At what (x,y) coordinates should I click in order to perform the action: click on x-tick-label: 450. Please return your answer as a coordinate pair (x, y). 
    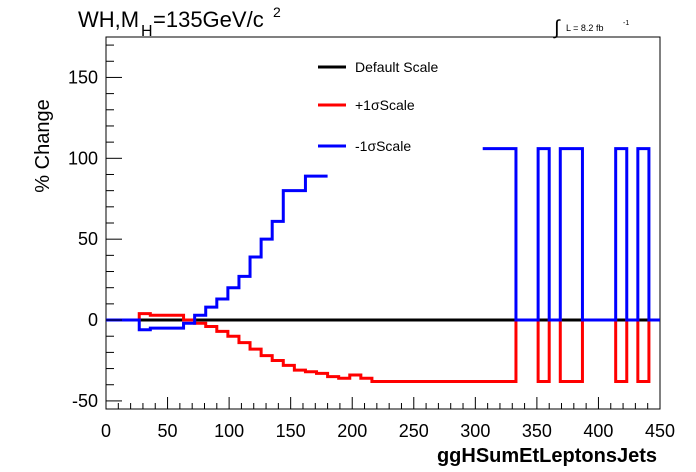
    Looking at the image, I should click on (660, 431).